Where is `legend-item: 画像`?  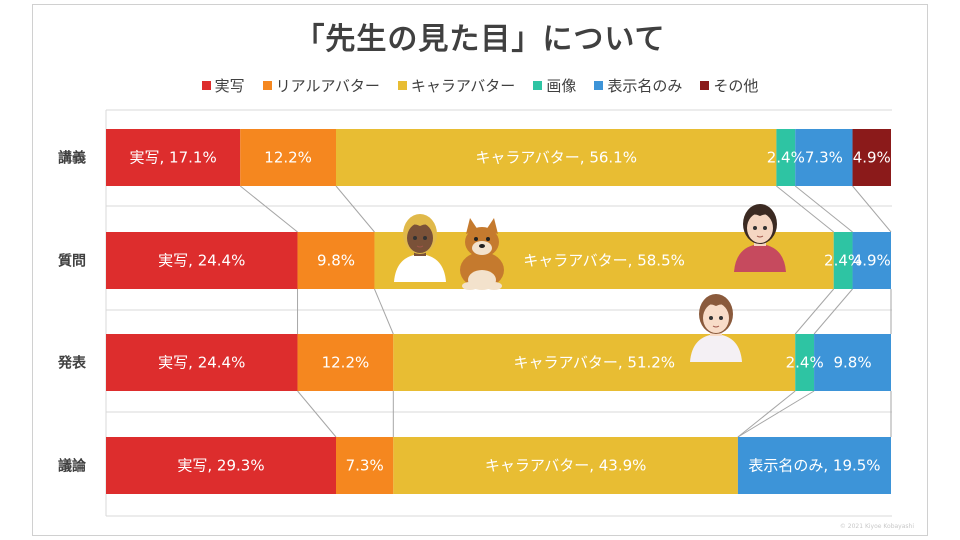 legend-item: 画像 is located at coordinates (554, 85).